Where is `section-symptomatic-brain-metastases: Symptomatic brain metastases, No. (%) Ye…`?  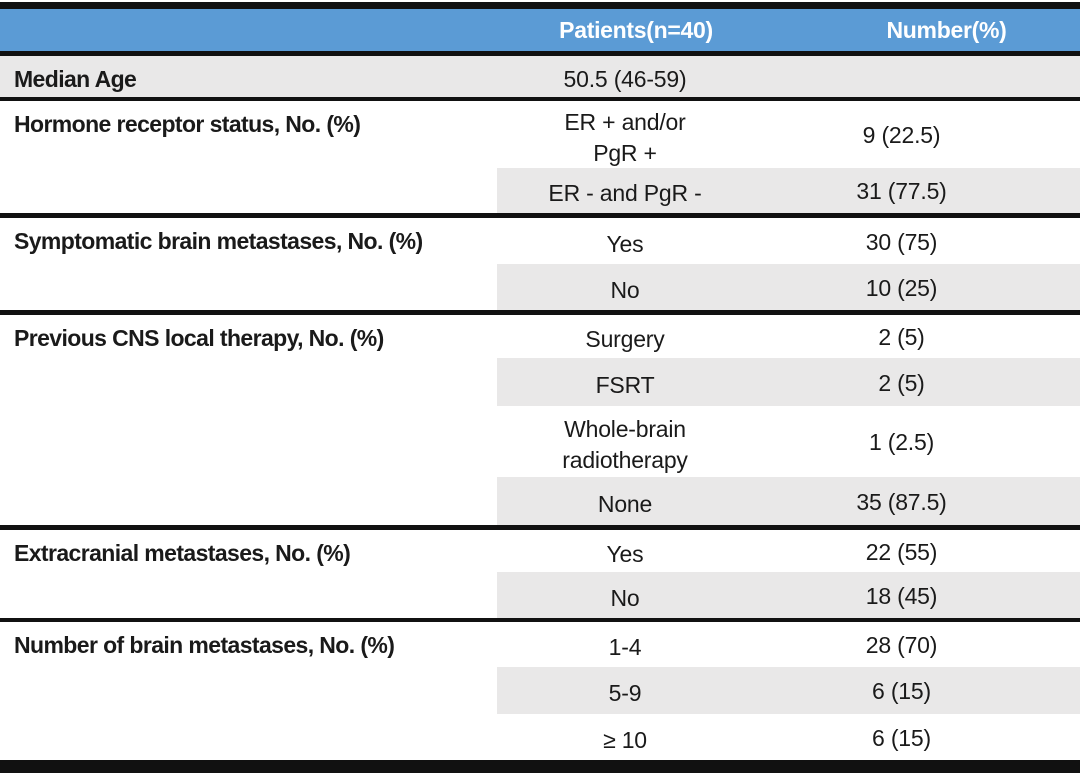 section-symptomatic-brain-metastases: Symptomatic brain metastases, No. (%) Ye… is located at coordinates (540, 266).